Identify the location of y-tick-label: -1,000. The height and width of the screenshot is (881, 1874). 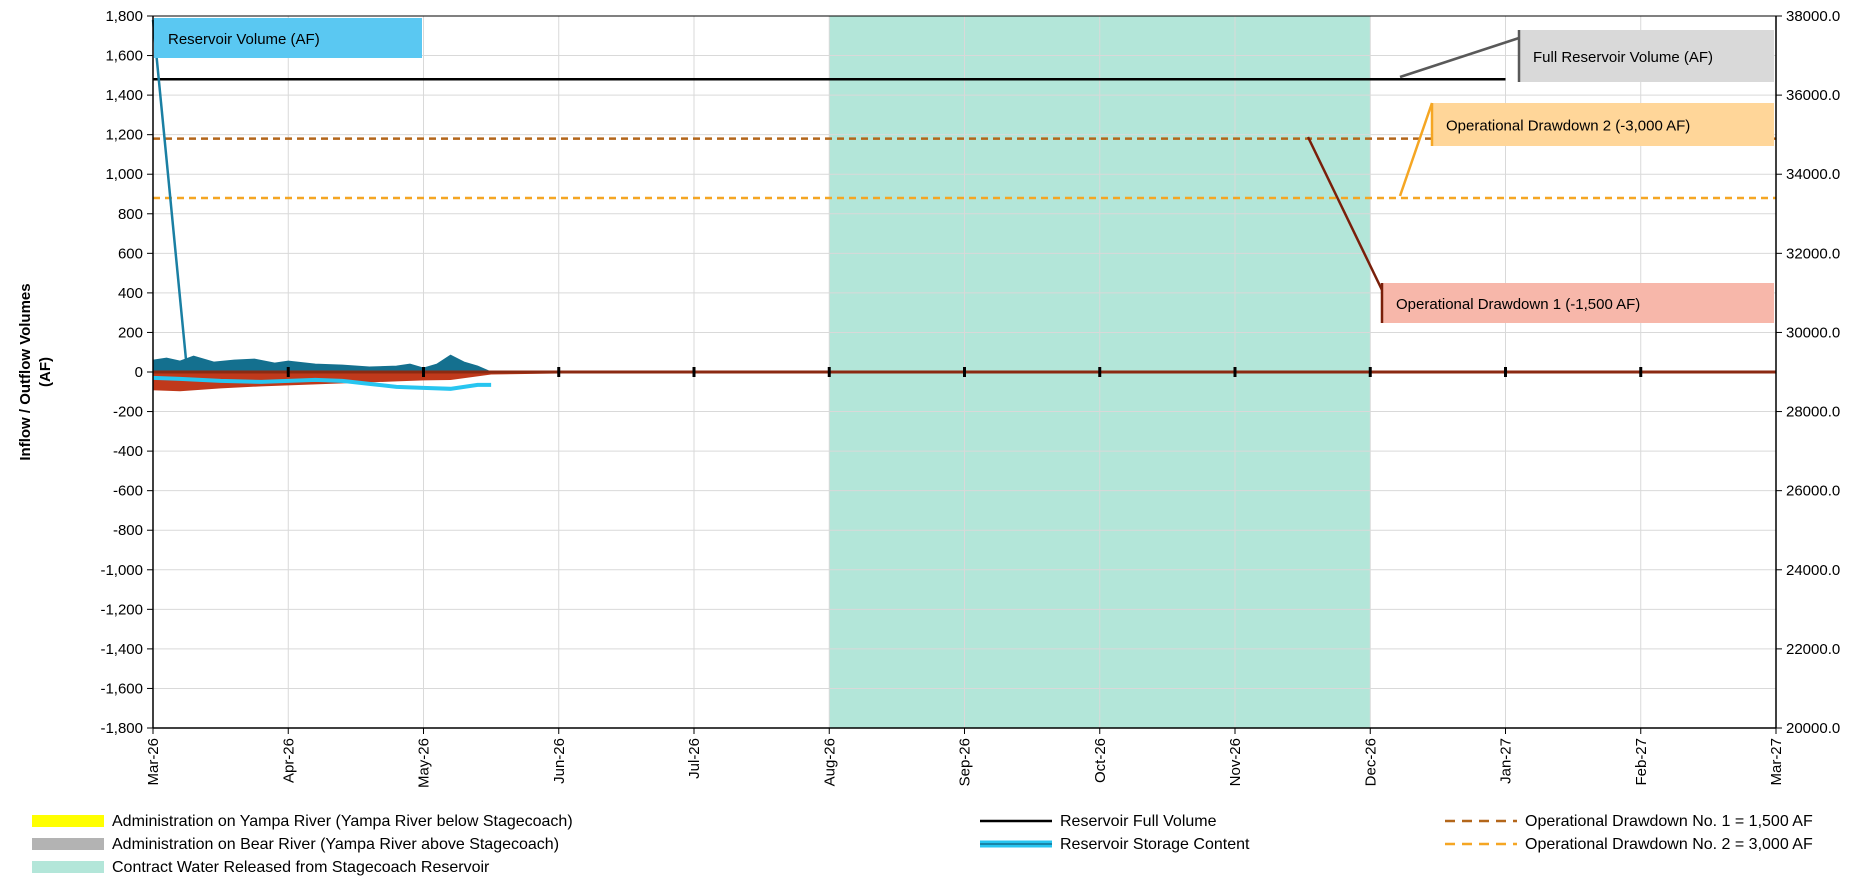
(121, 570).